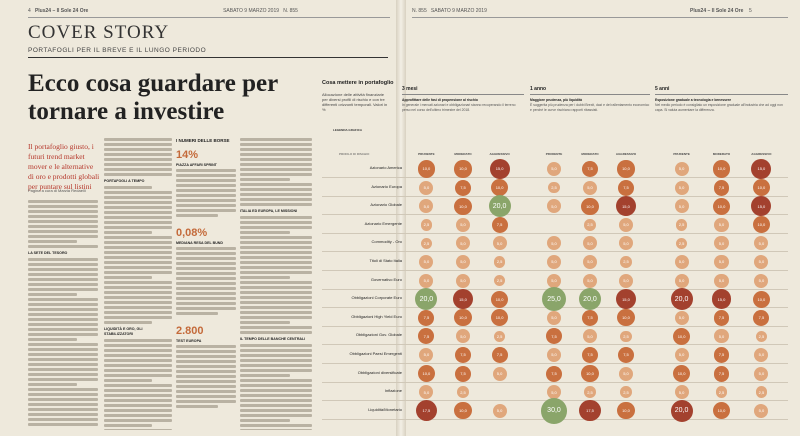  Describe the element at coordinates (600, 17) in the screenshot. I see `header-rule-right` at that location.